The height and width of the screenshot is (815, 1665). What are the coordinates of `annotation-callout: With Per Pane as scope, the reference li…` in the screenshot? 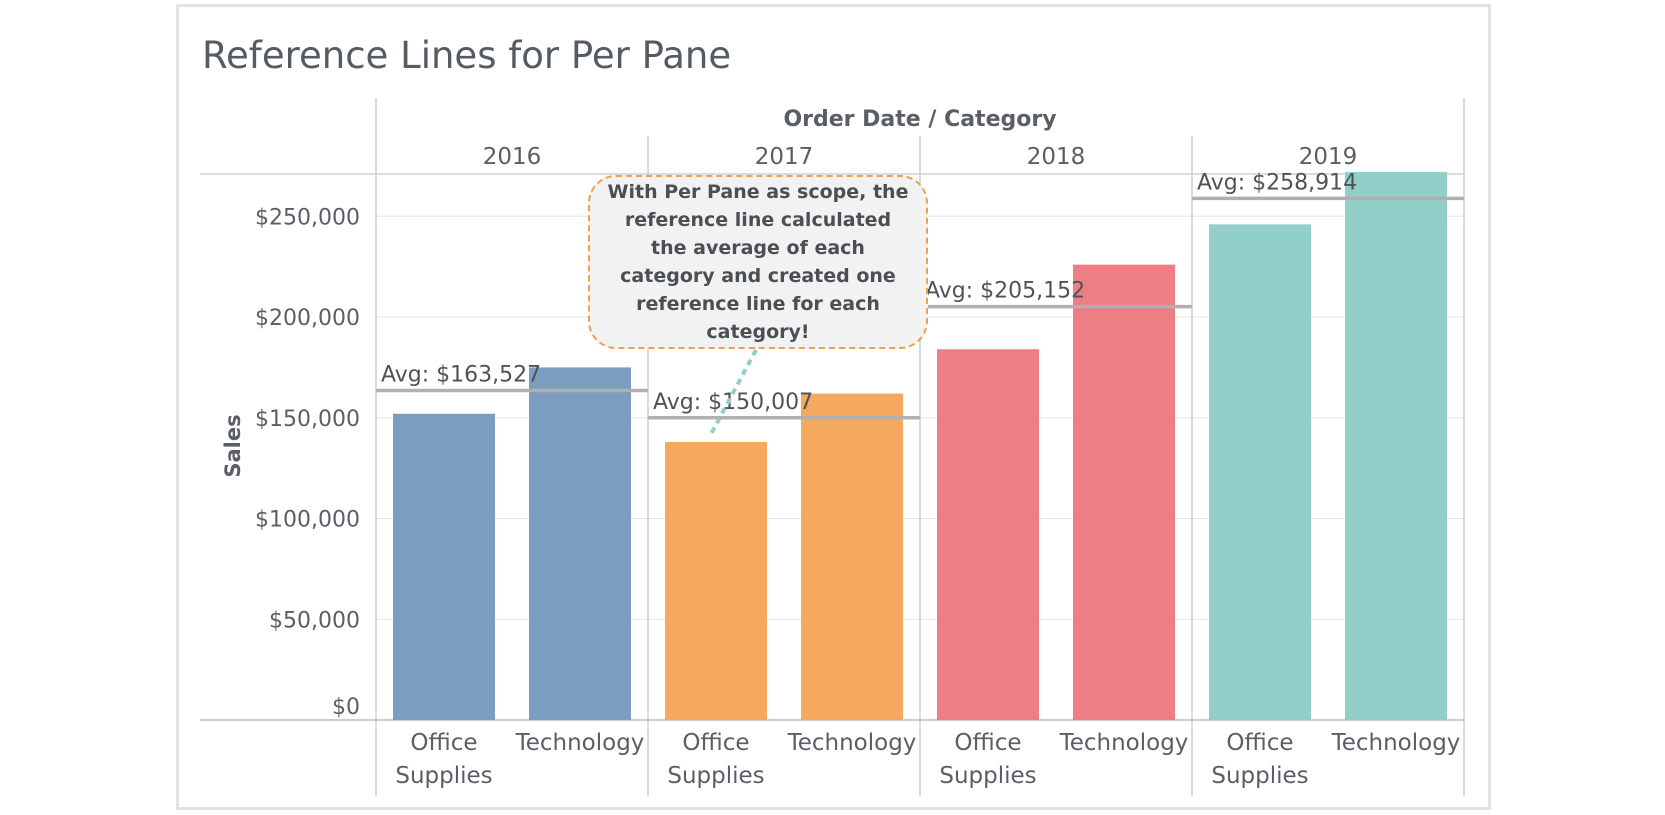 It's located at (758, 262).